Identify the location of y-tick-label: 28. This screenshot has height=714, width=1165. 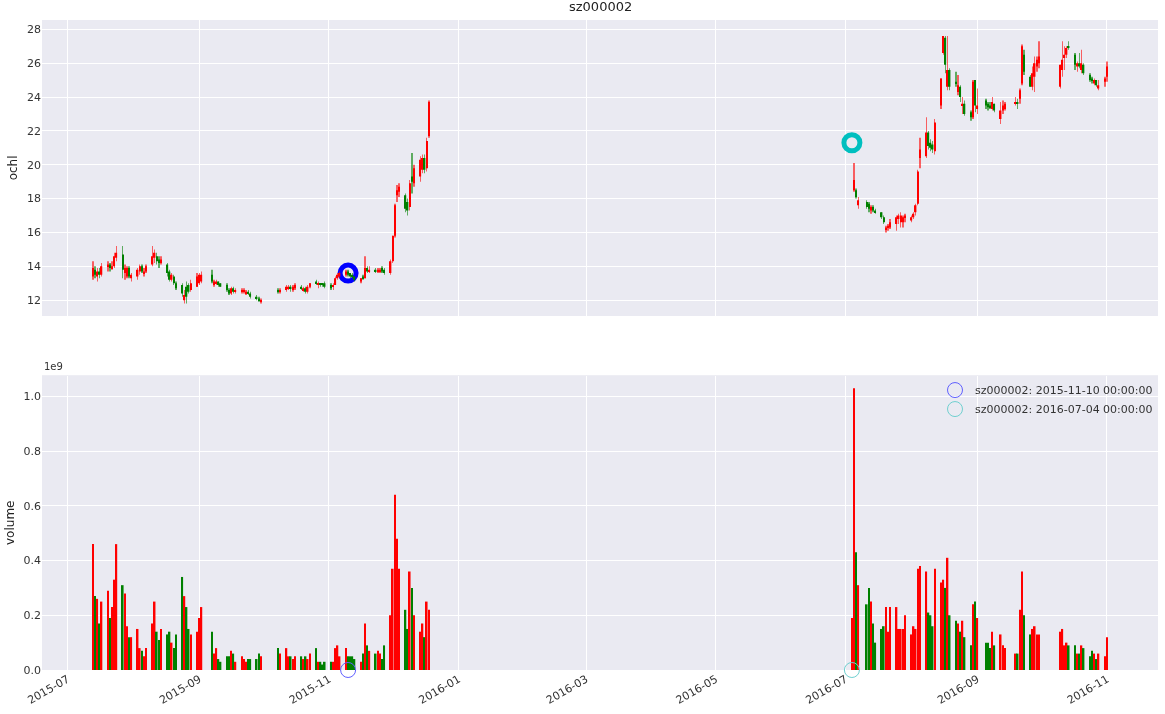
(34, 30).